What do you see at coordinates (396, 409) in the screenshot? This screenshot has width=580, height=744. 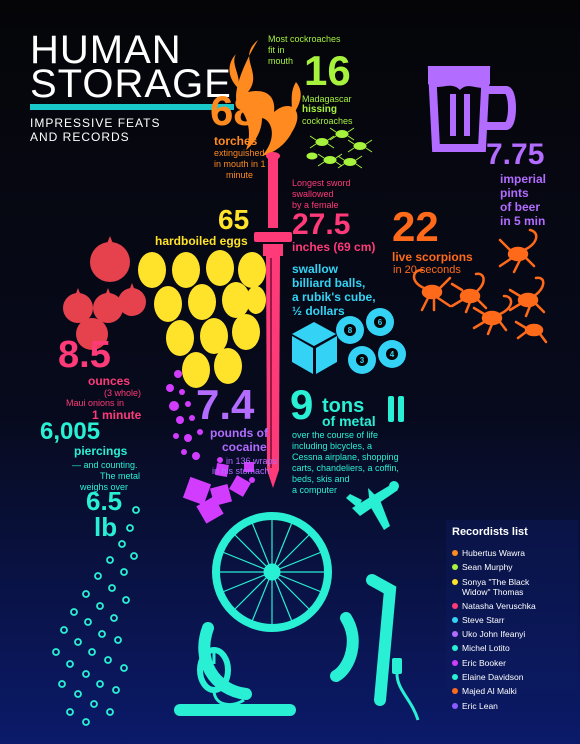 I see `pause-bars-icon` at bounding box center [396, 409].